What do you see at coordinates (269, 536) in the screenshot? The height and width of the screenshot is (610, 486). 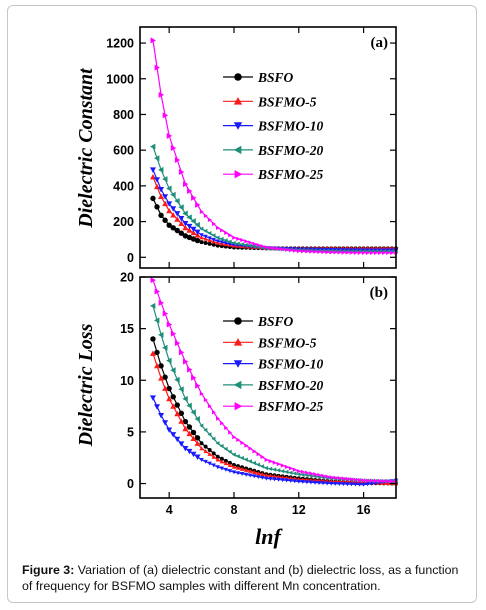 I see `panel-b-xlabel: lnf` at bounding box center [269, 536].